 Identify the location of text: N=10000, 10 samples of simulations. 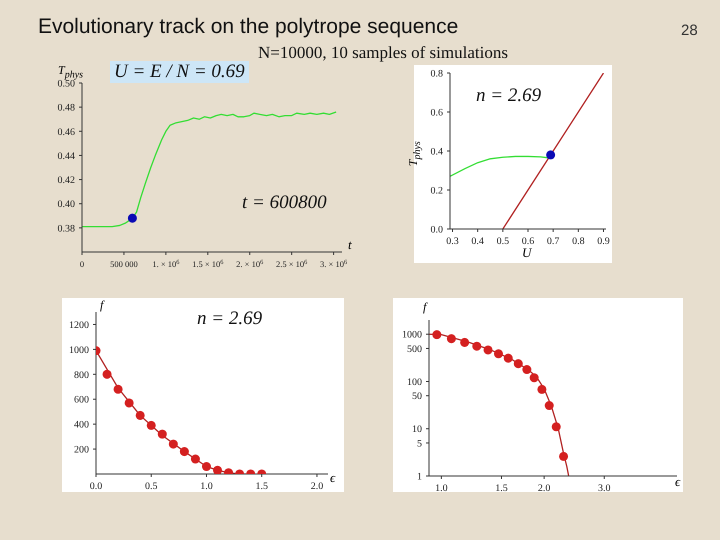
(383, 53).